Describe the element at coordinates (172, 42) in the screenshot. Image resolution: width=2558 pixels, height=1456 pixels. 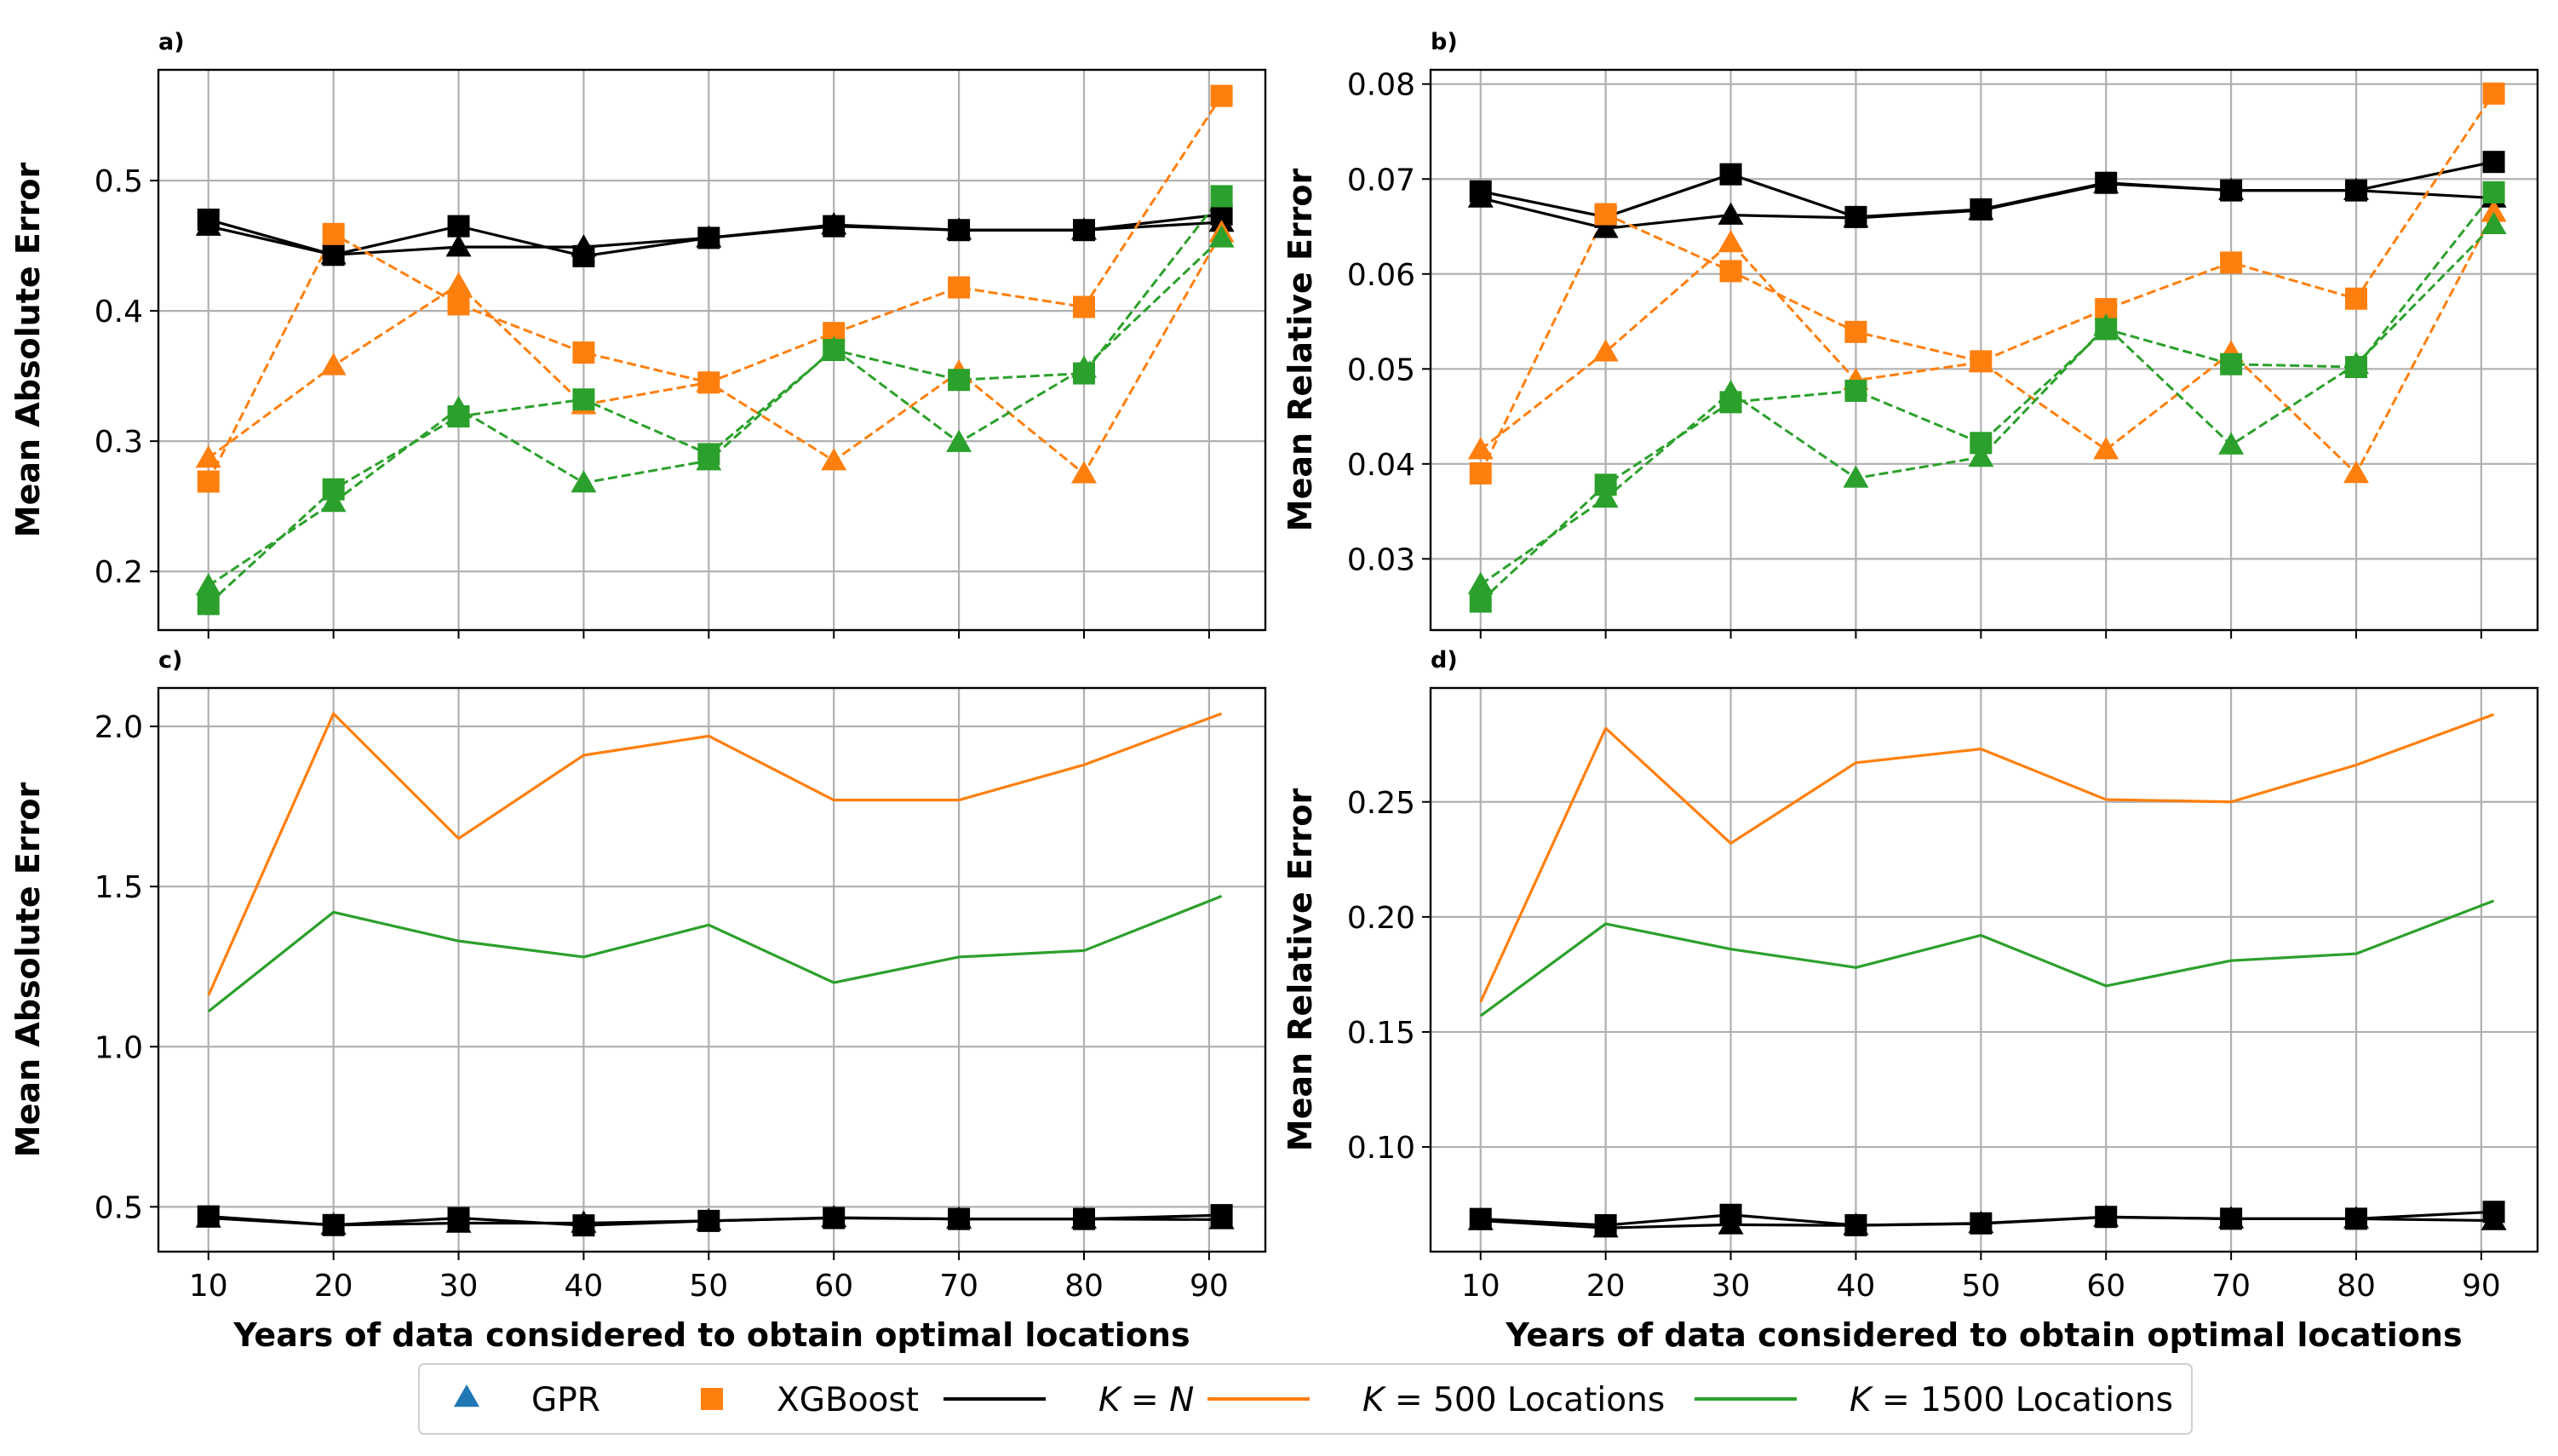
I see `panel-label: a)` at that location.